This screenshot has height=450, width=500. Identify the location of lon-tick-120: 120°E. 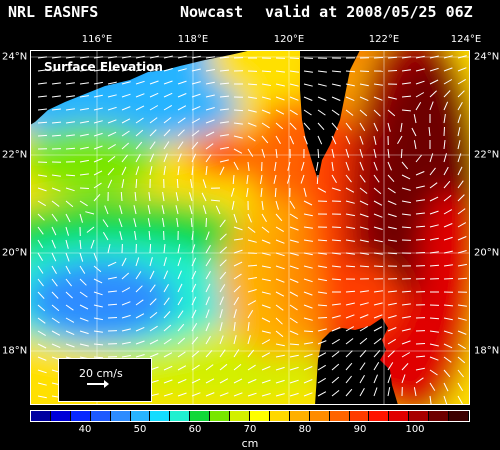
(289, 39).